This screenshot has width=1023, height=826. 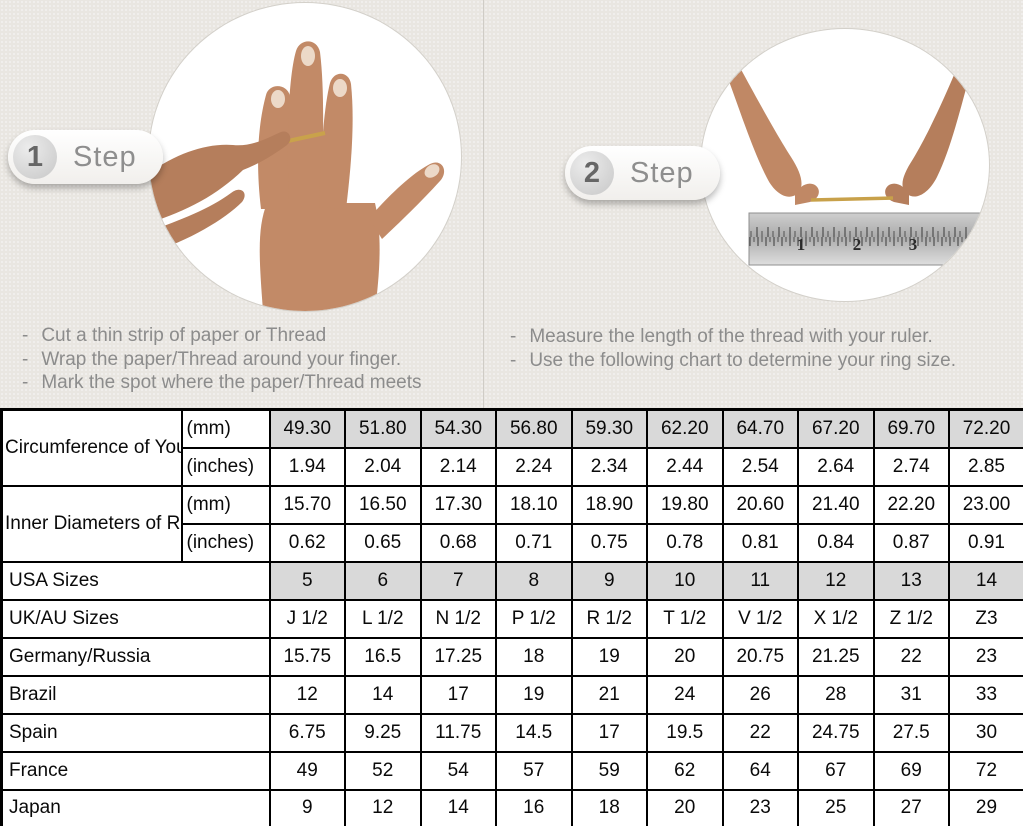 I want to click on step-1-number: 1, so click(x=35, y=157).